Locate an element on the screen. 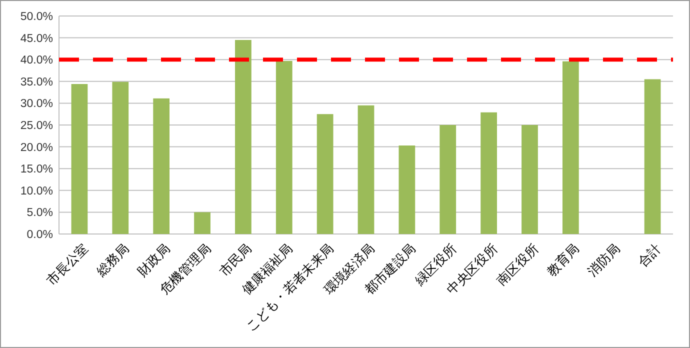 This screenshot has height=348, width=690. x-tick-label: 教育局 is located at coordinates (563, 259).